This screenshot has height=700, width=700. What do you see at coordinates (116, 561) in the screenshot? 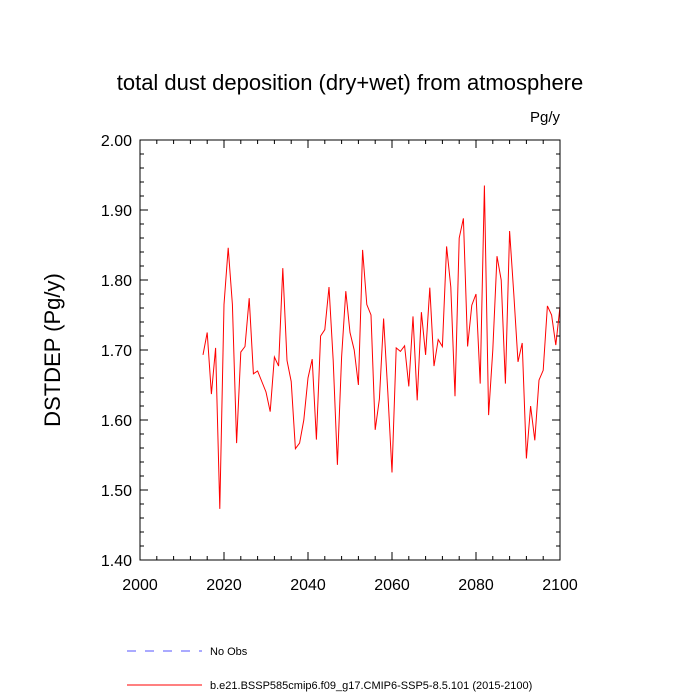
I see `y-tick-label: 1.40` at bounding box center [116, 561].